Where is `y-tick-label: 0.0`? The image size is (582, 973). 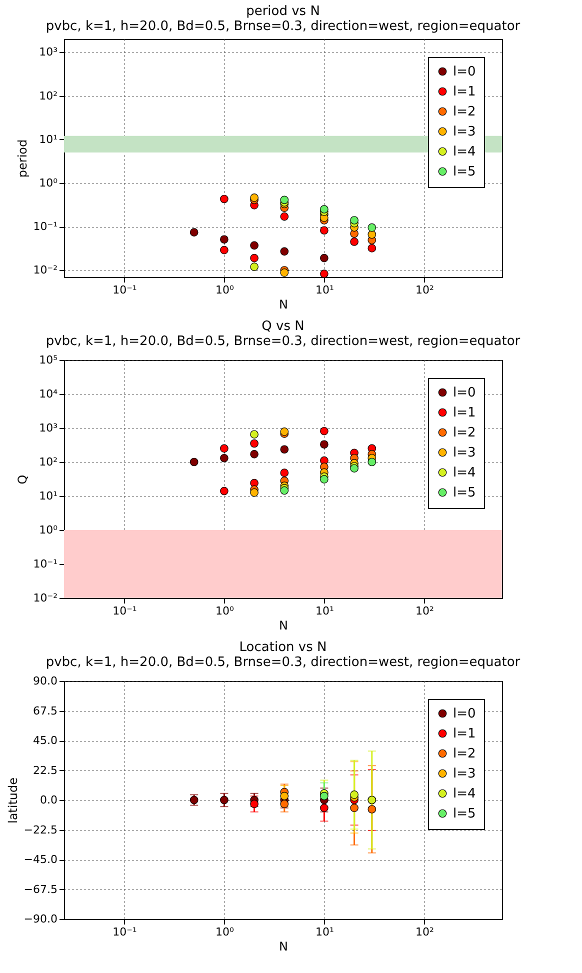
y-tick-label: 0.0 is located at coordinates (49, 800).